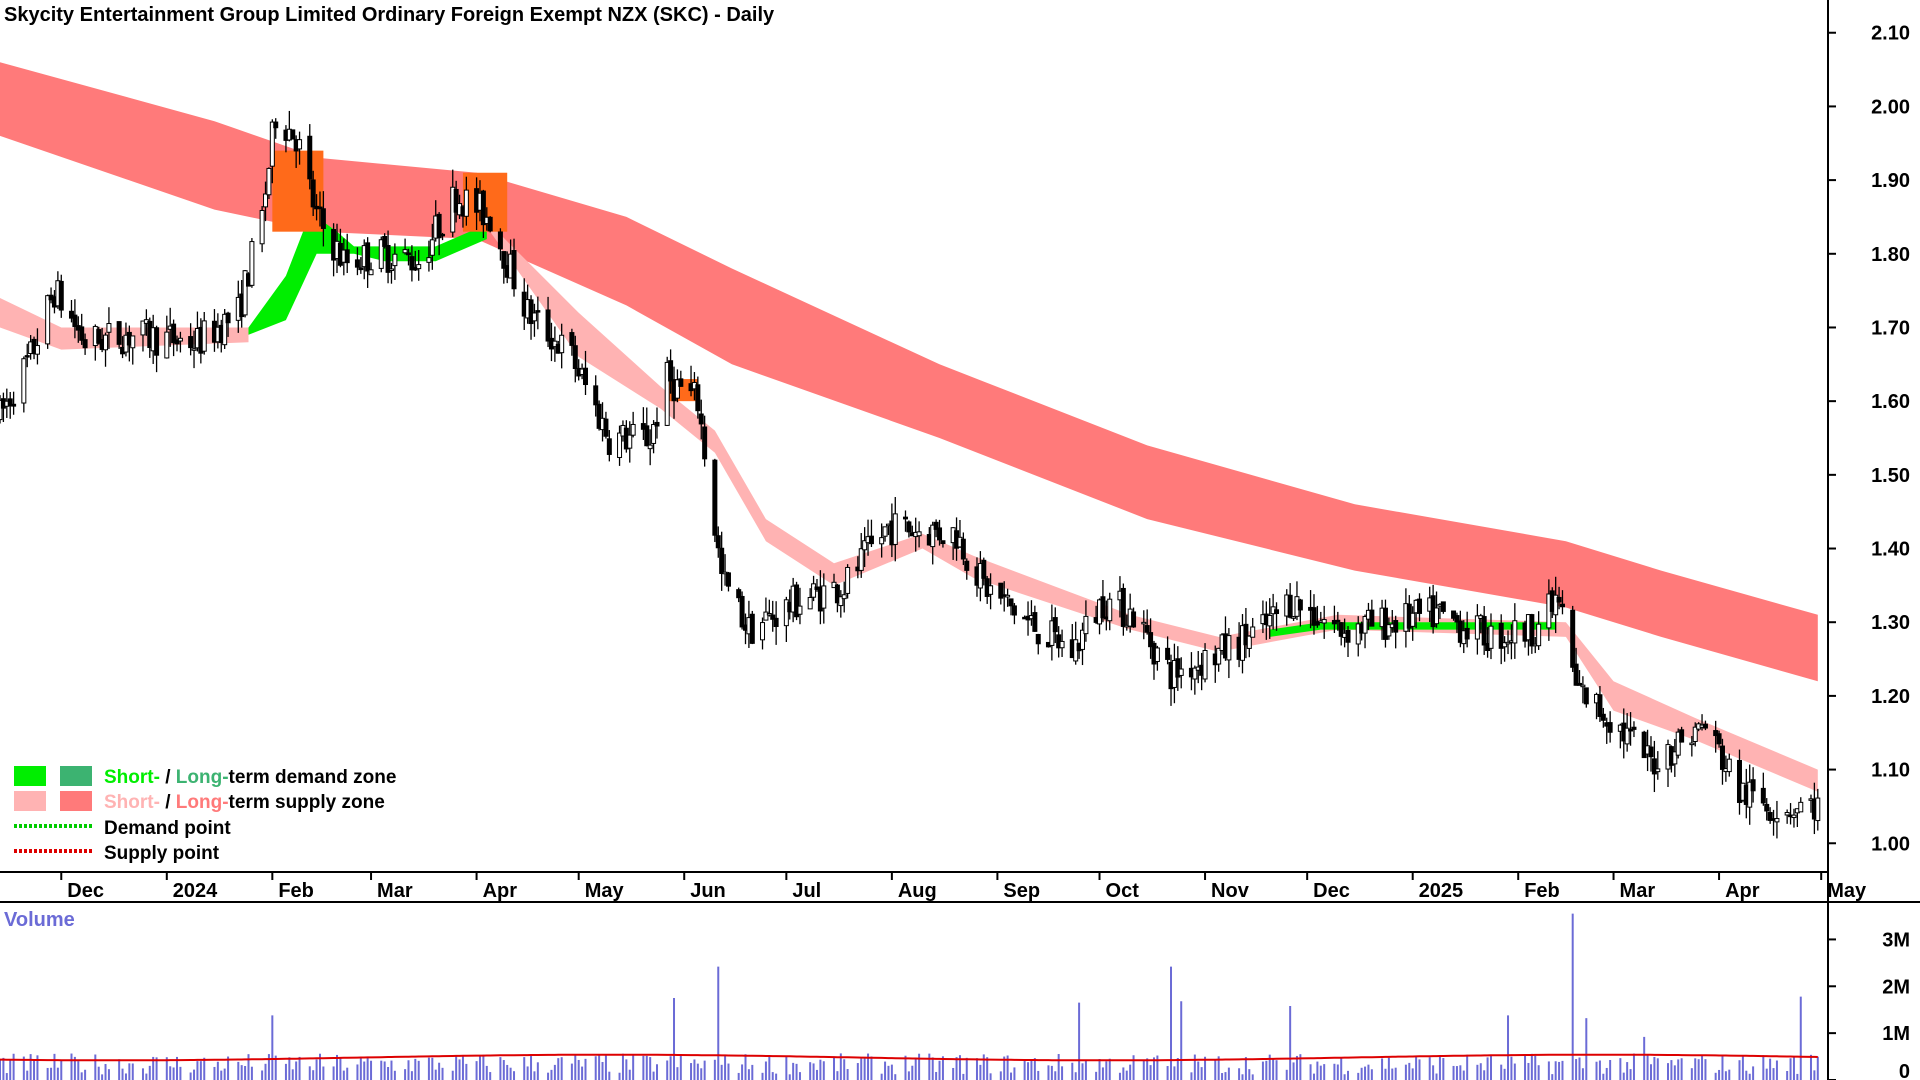 The height and width of the screenshot is (1080, 1920). What do you see at coordinates (1230, 891) in the screenshot?
I see `month-tick-label: Nov` at bounding box center [1230, 891].